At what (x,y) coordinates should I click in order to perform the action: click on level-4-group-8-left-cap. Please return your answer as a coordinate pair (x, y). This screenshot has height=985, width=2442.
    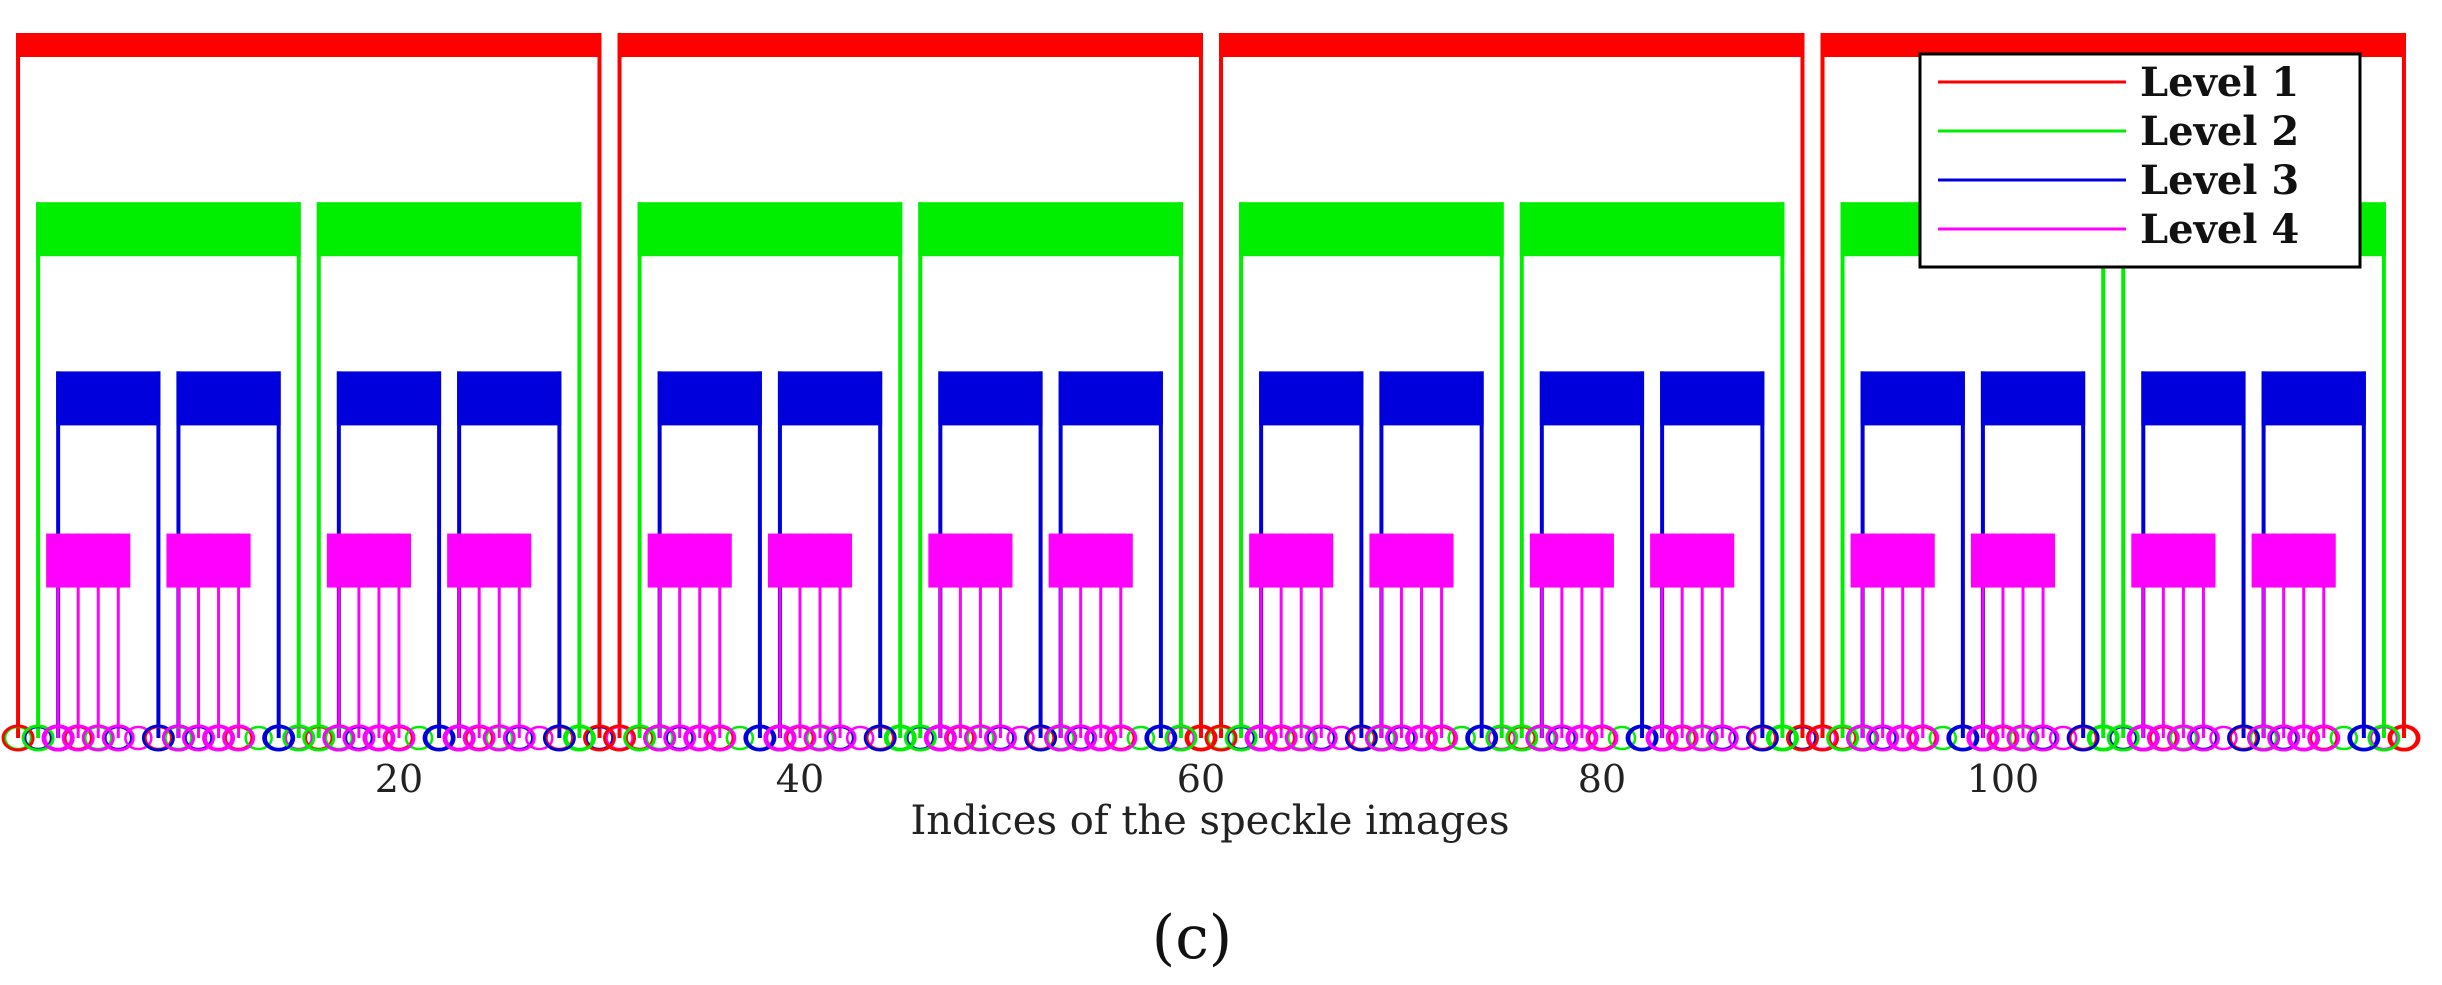
    Looking at the image, I should click on (499, 560).